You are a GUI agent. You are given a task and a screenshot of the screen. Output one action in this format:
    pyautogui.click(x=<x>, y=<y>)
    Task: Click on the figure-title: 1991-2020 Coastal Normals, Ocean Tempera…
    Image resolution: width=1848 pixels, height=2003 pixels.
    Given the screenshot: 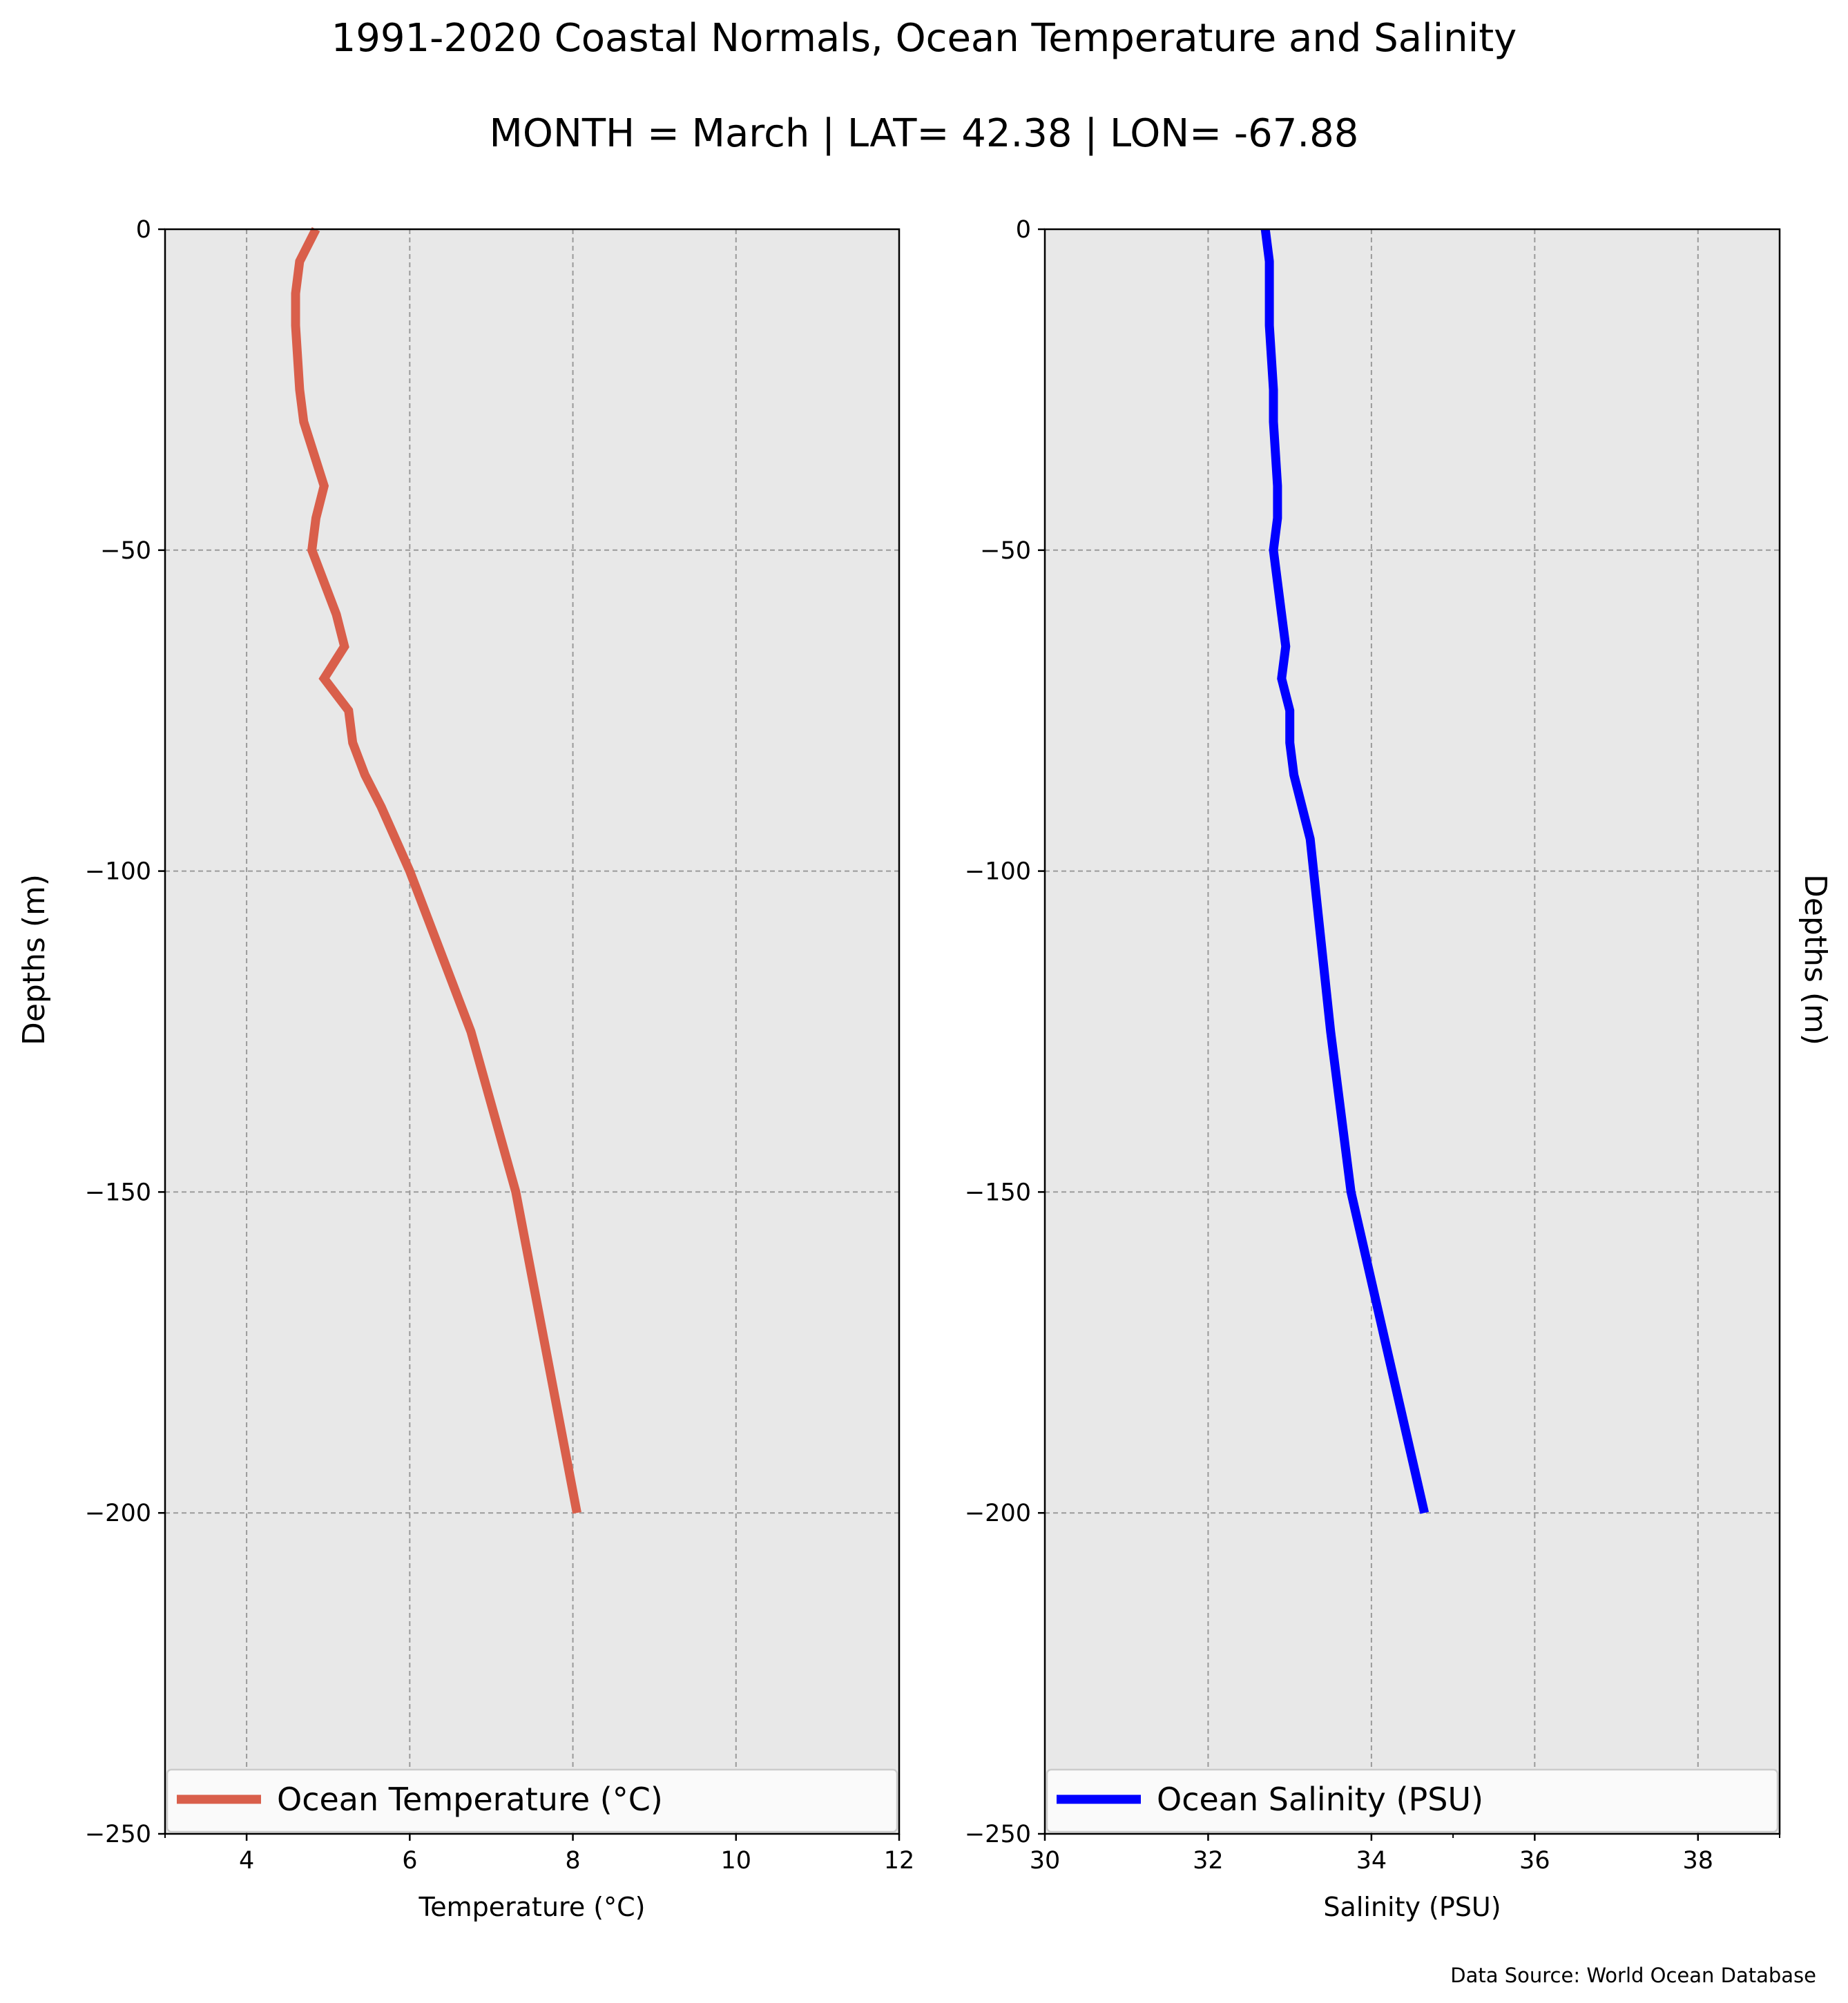 What is the action you would take?
    pyautogui.click(x=924, y=39)
    